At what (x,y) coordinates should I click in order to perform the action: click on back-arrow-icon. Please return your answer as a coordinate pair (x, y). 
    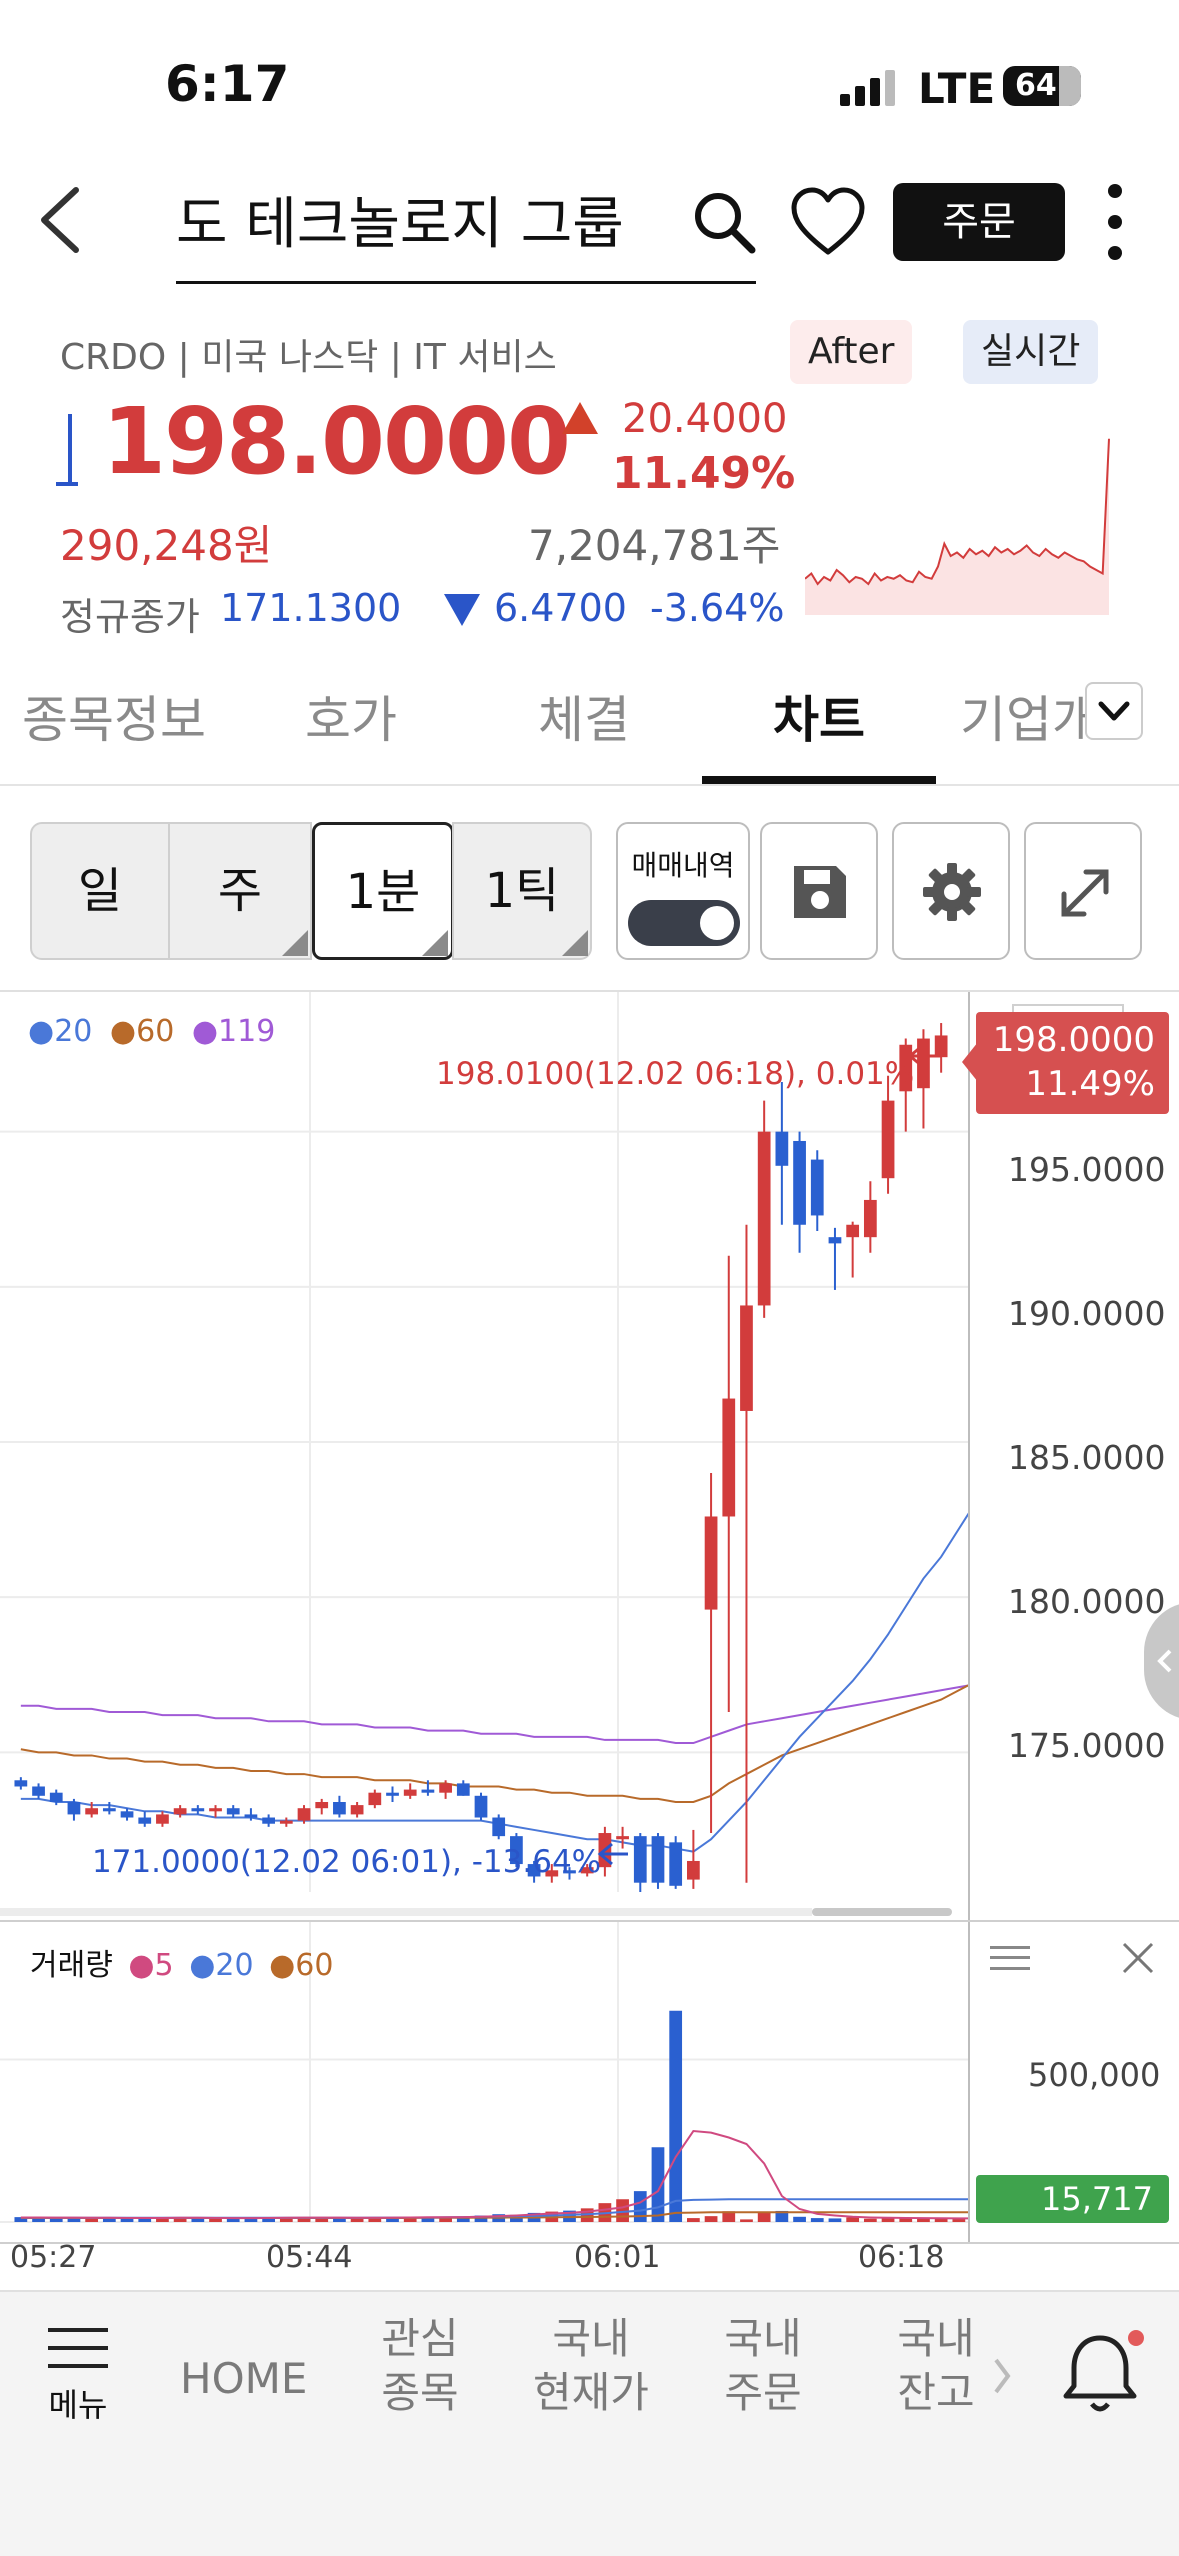
    Looking at the image, I should click on (60, 220).